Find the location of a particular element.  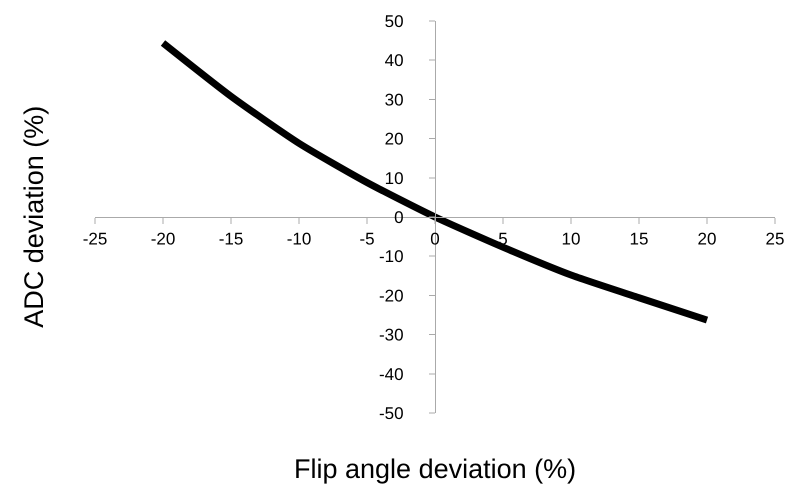

y-tick-label: 0 is located at coordinates (399, 217).